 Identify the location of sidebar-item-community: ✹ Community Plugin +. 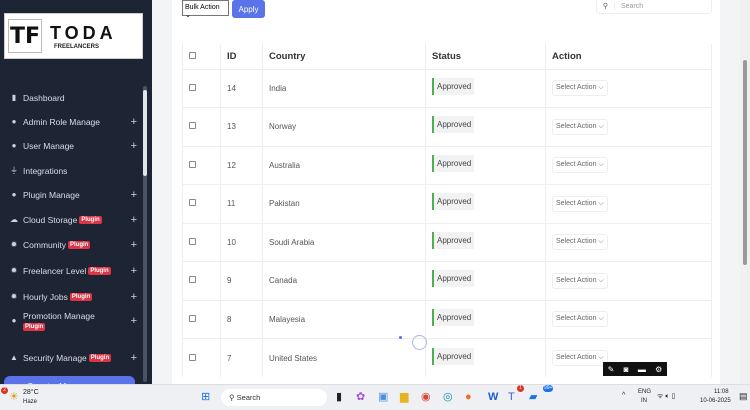
(70, 244).